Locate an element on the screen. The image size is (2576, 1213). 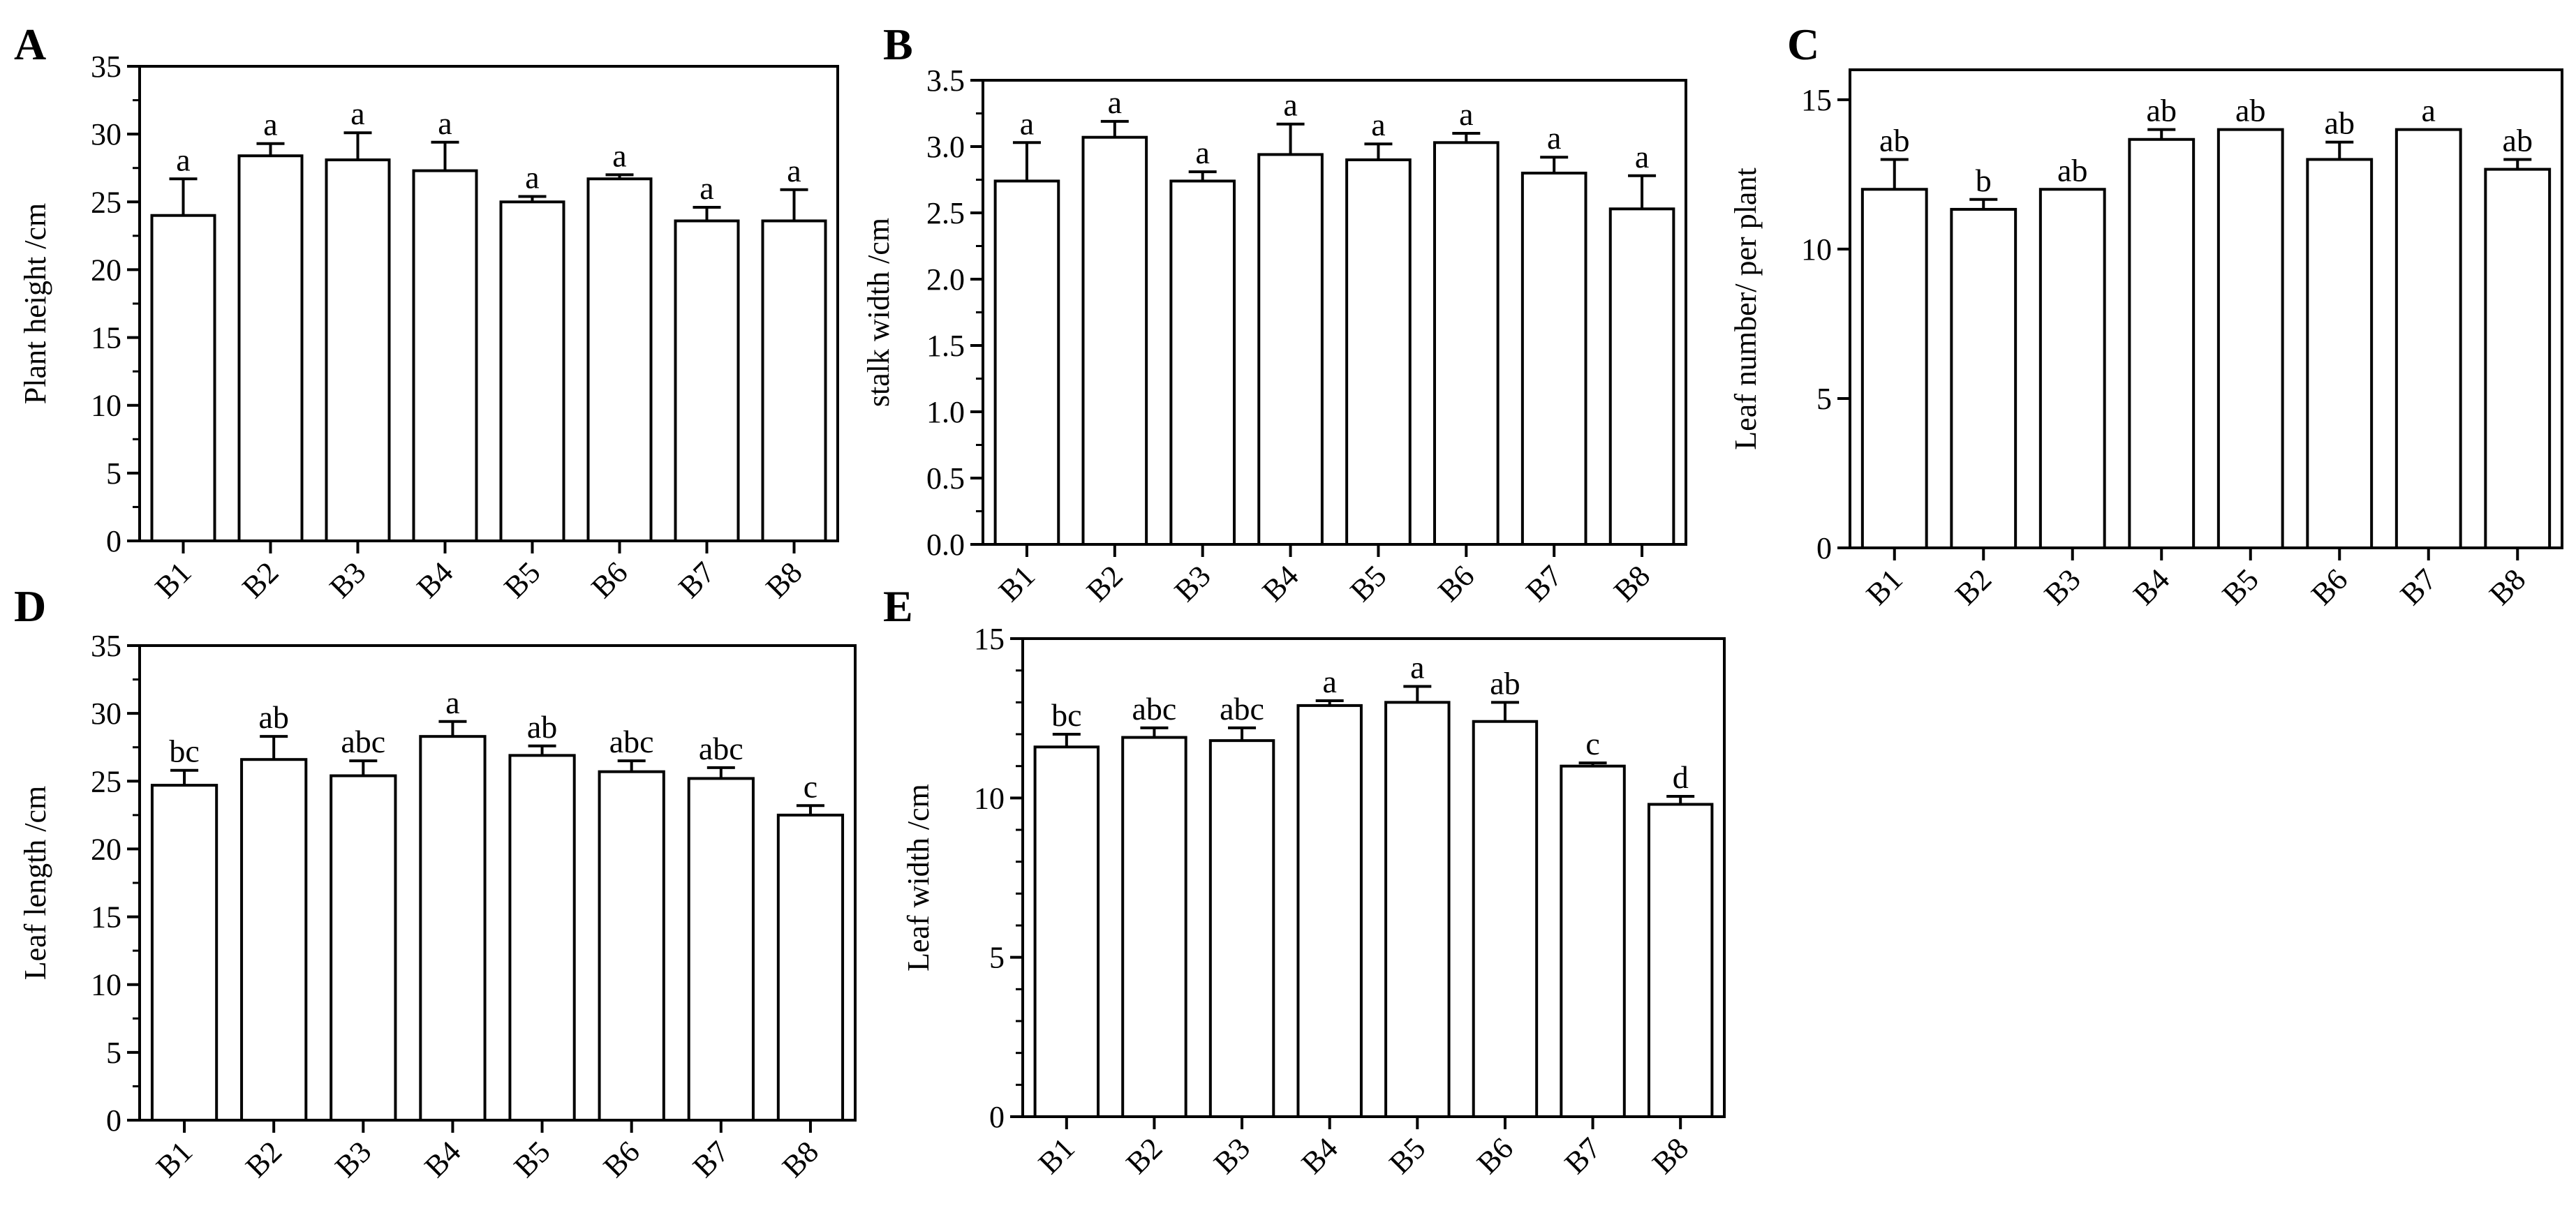
y-tick-label: 2.5 is located at coordinates (945, 213).